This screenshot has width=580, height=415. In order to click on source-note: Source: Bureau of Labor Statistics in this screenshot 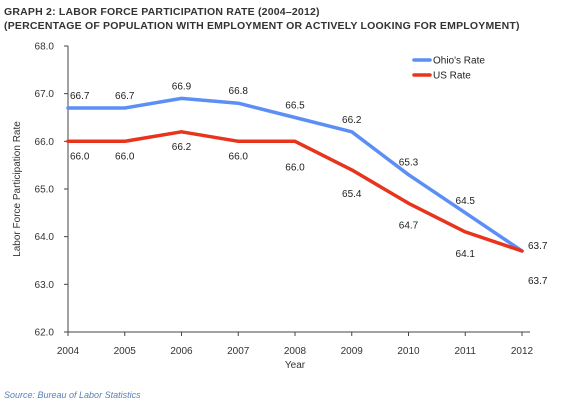, I will do `click(72, 395)`.